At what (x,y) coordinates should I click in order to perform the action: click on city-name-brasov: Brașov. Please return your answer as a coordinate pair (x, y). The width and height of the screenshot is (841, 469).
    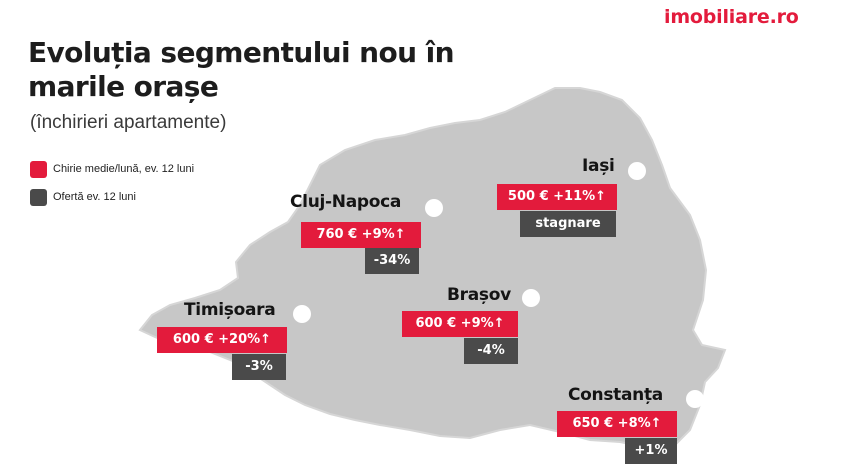
    Looking at the image, I should click on (479, 295).